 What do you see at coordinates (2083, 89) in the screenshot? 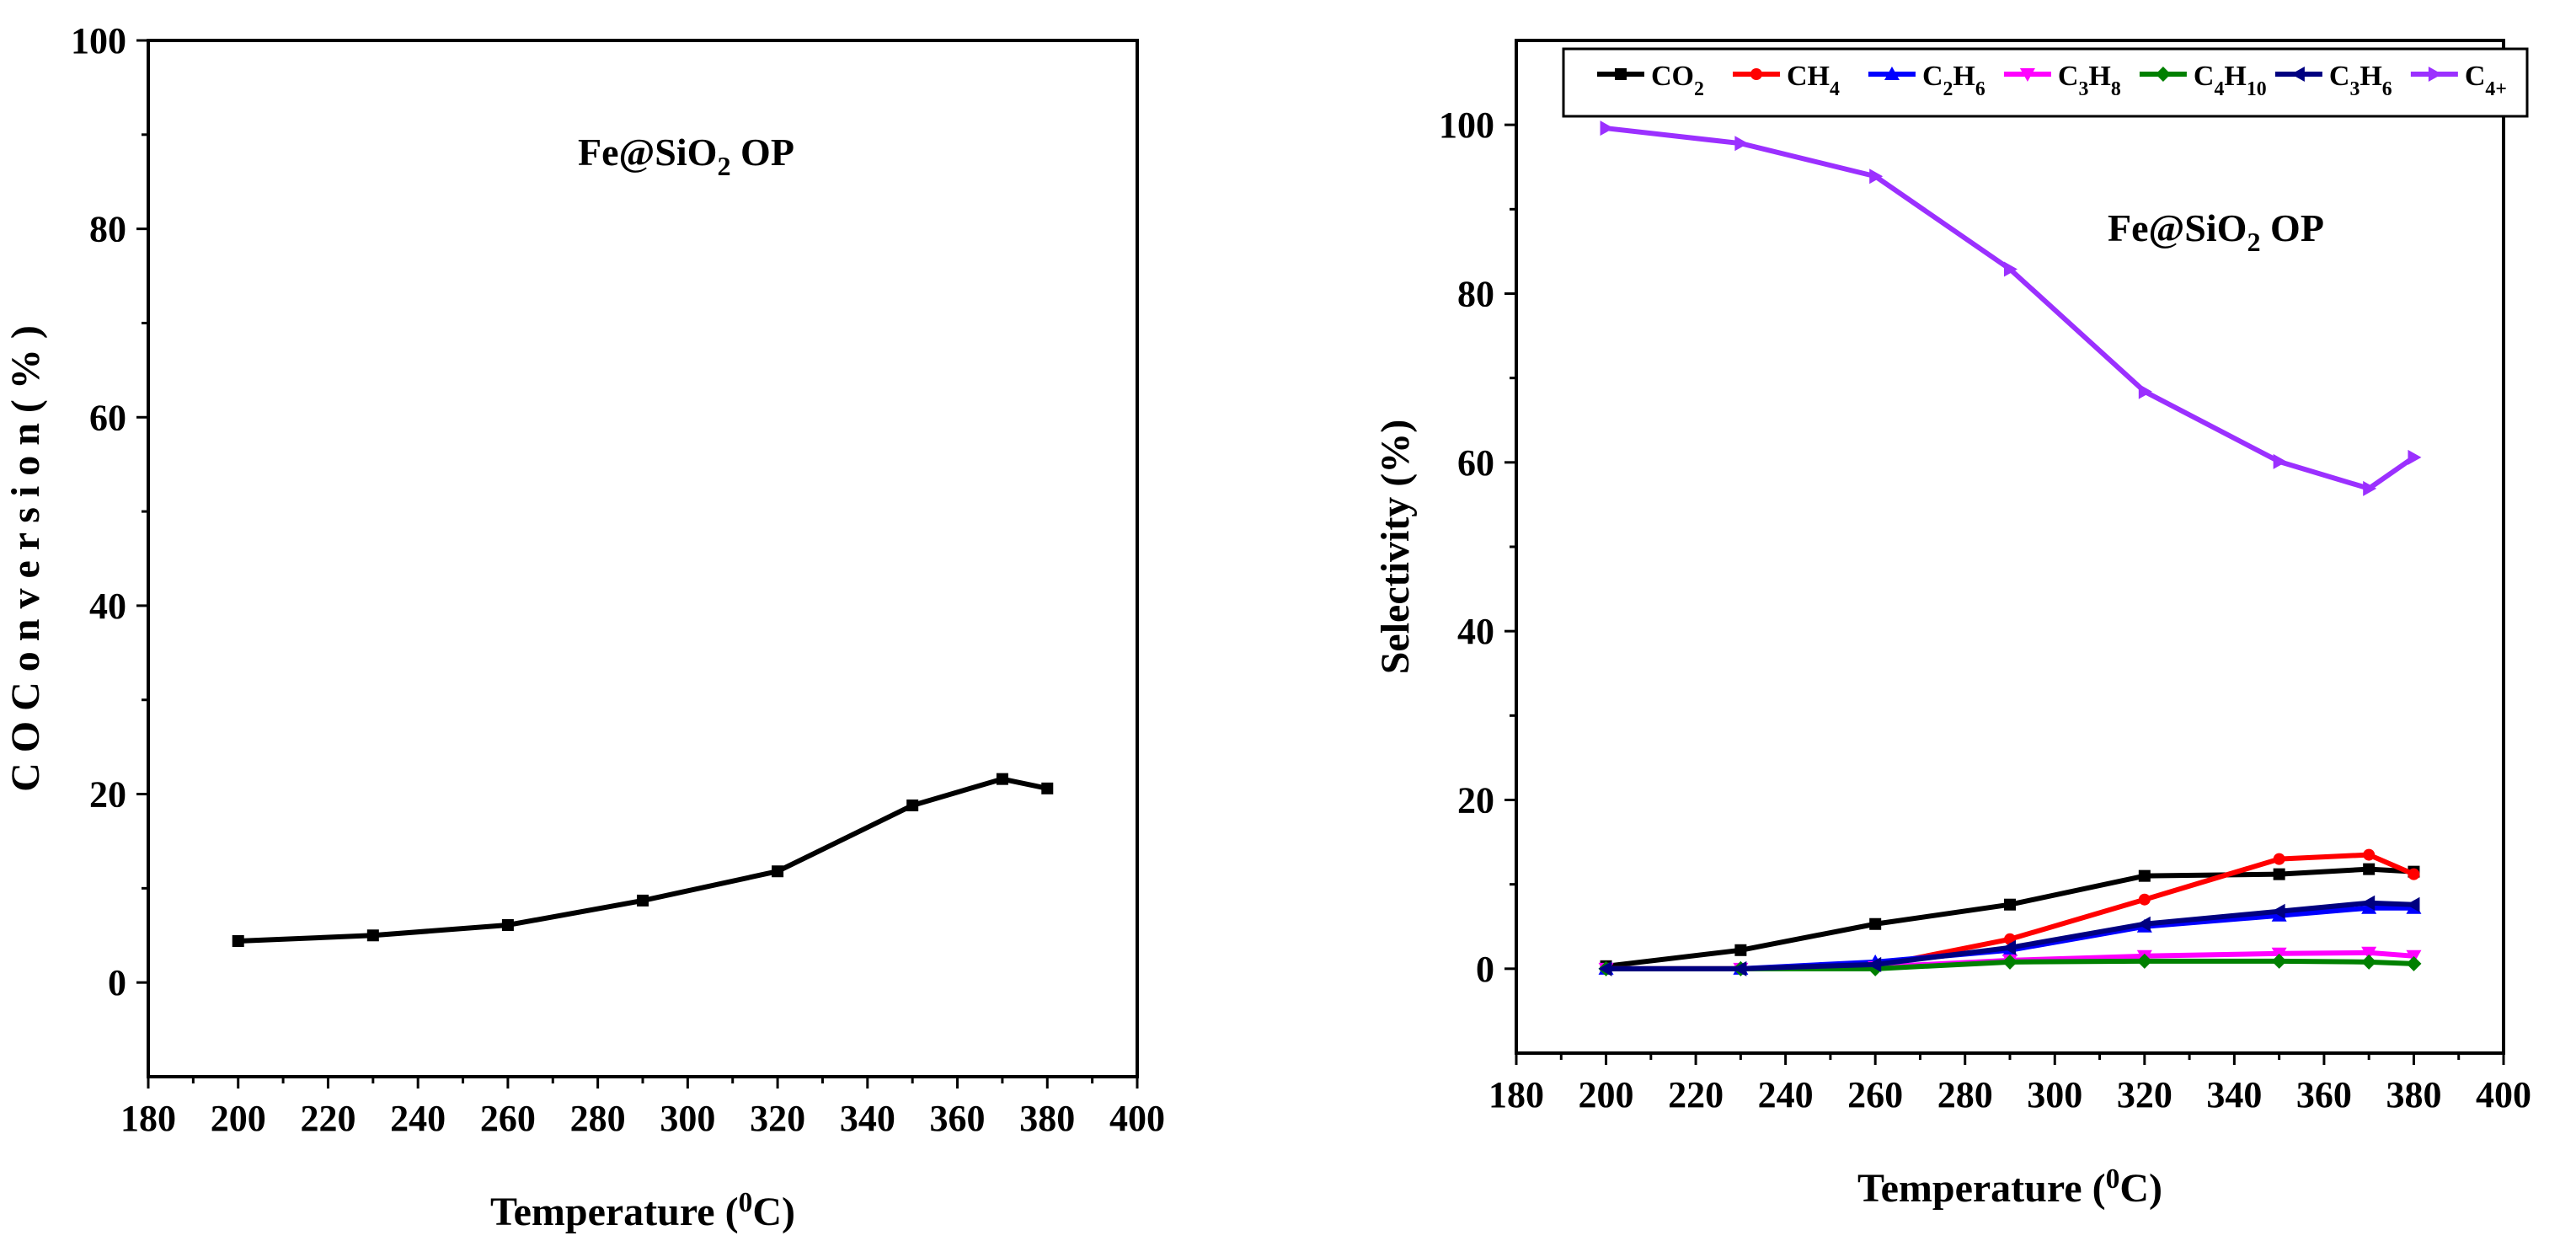
I see `legend-label-part: 3` at bounding box center [2083, 89].